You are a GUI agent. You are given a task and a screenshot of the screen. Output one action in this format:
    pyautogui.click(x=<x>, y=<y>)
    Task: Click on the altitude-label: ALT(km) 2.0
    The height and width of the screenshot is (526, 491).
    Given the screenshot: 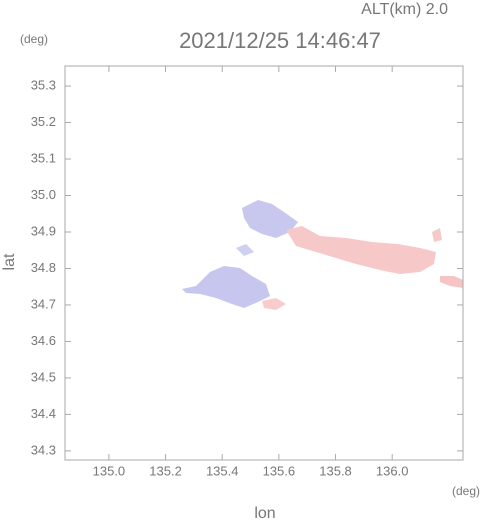 What is the action you would take?
    pyautogui.click(x=404, y=9)
    